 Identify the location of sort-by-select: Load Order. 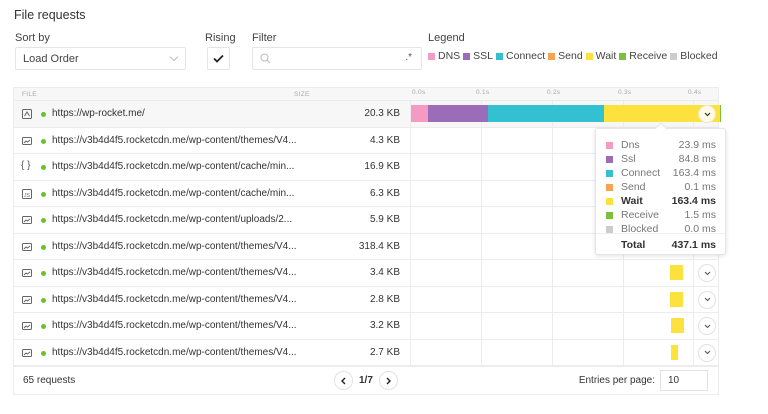
(100, 58).